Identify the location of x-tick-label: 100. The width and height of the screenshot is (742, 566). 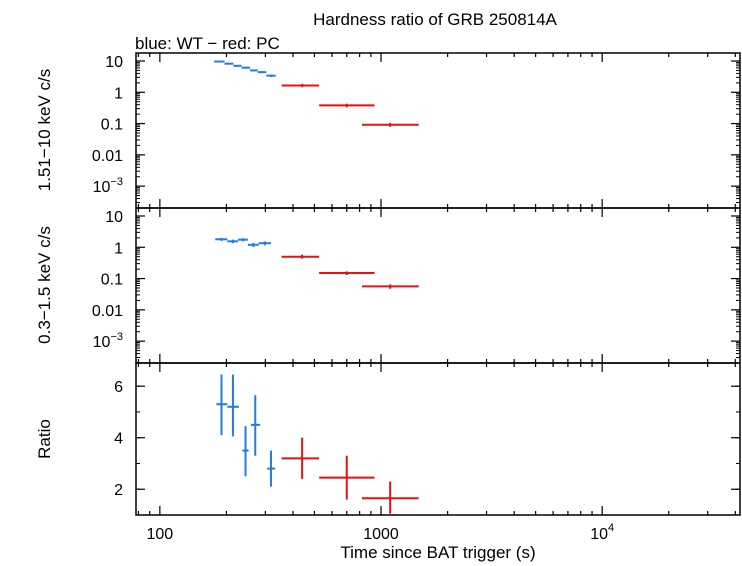
(160, 534).